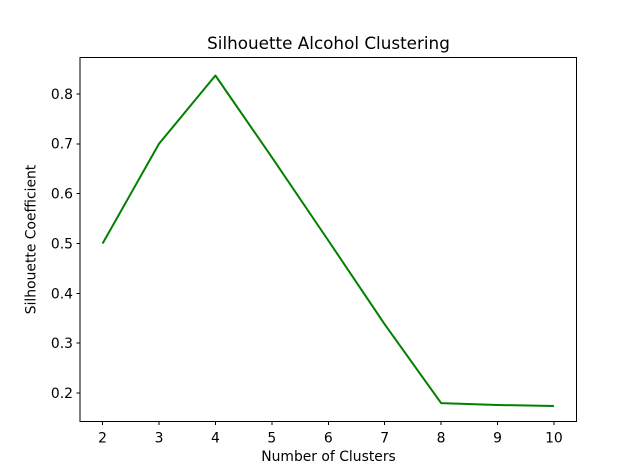  Describe the element at coordinates (62, 244) in the screenshot. I see `y-tick-label: 0.5` at that location.